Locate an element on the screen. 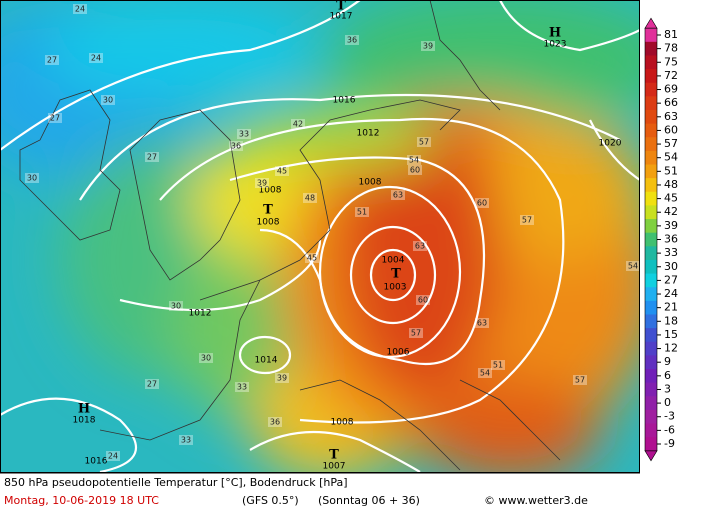  temperature-label: 33 is located at coordinates (244, 134).